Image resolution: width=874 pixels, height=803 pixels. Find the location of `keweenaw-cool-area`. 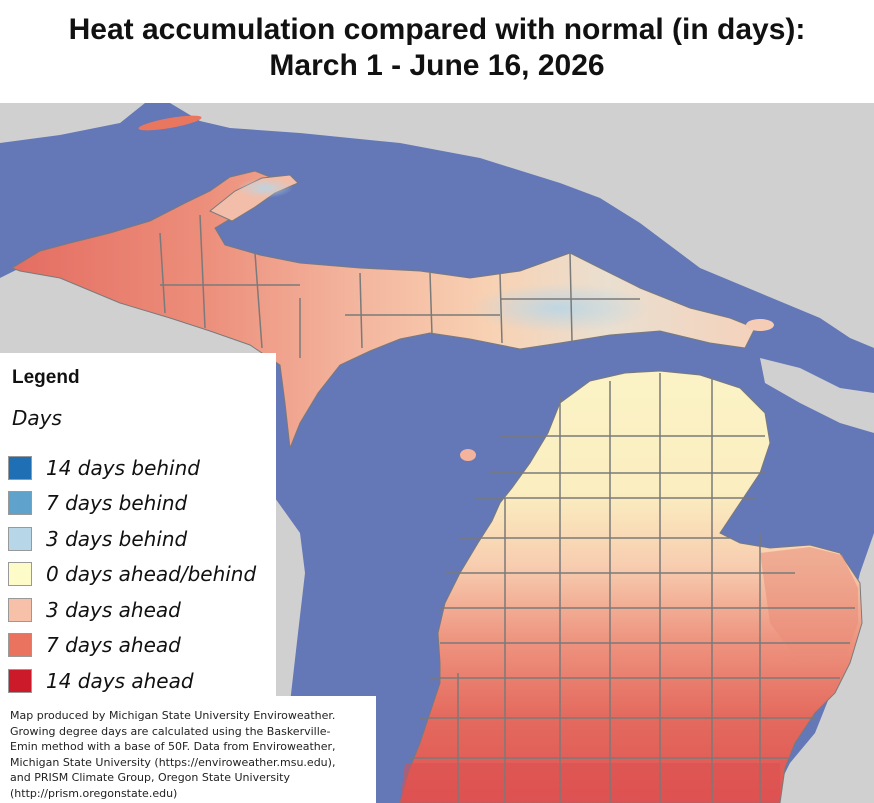

keweenaw-cool-area is located at coordinates (265, 188).